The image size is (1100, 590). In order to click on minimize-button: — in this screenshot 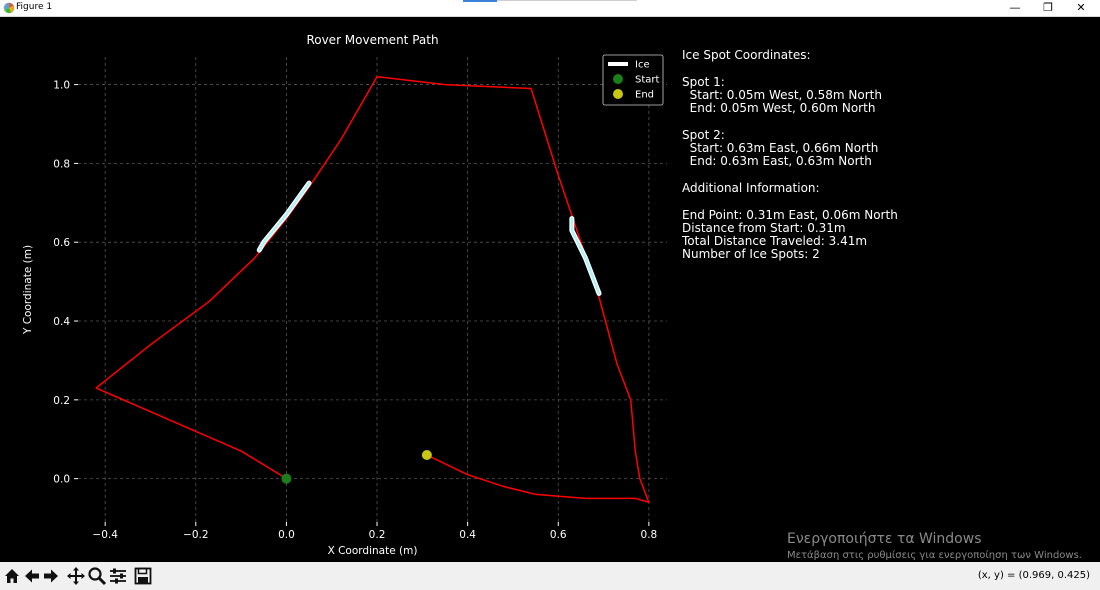, I will do `click(1015, 7)`.